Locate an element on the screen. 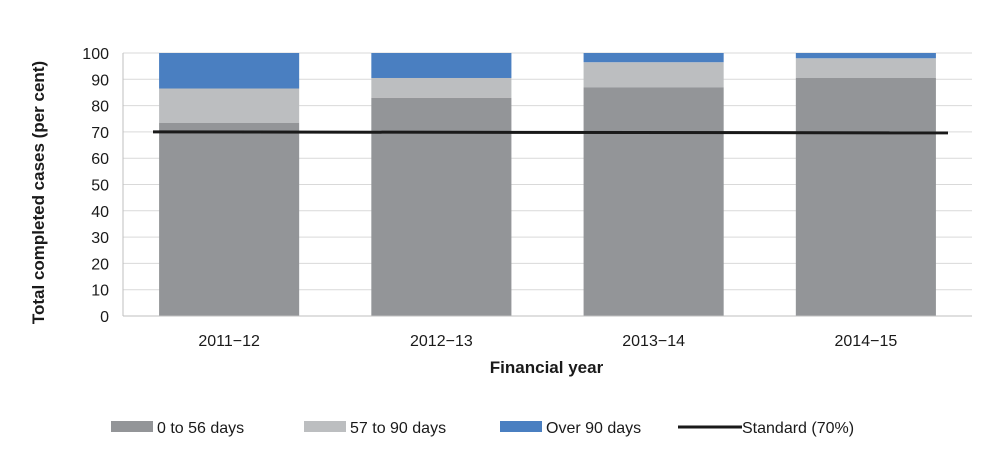 Image resolution: width=1002 pixels, height=461 pixels. y-tick-label: 100 is located at coordinates (95, 54).